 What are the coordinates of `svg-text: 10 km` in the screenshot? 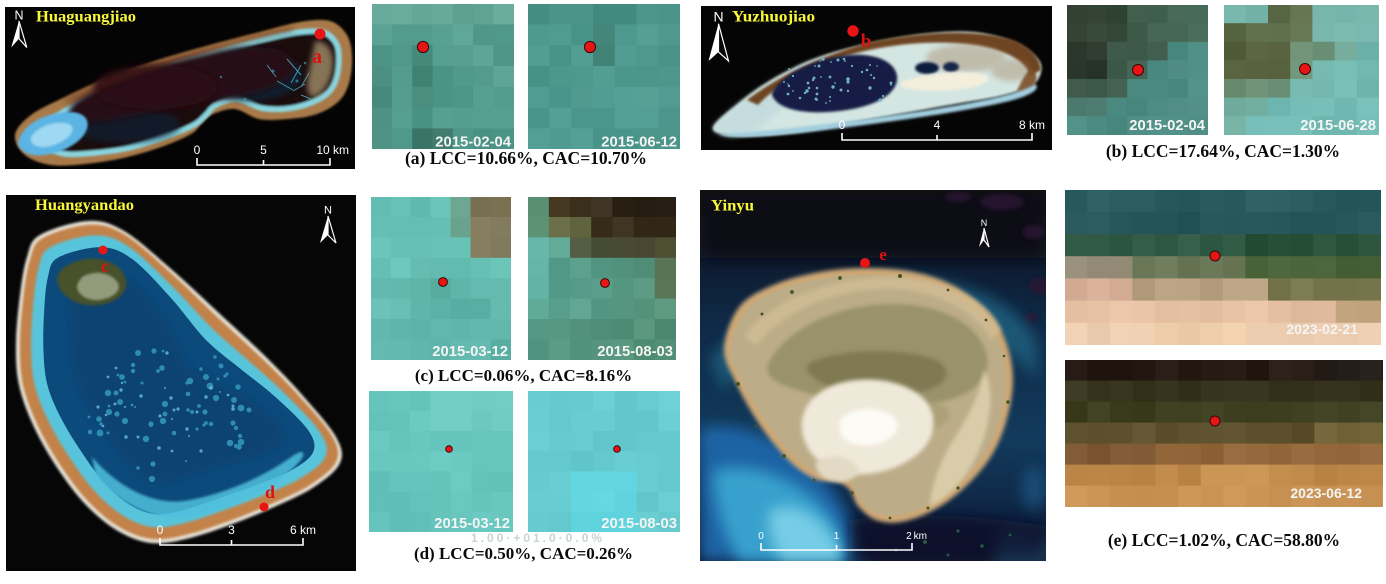 It's located at (332, 150).